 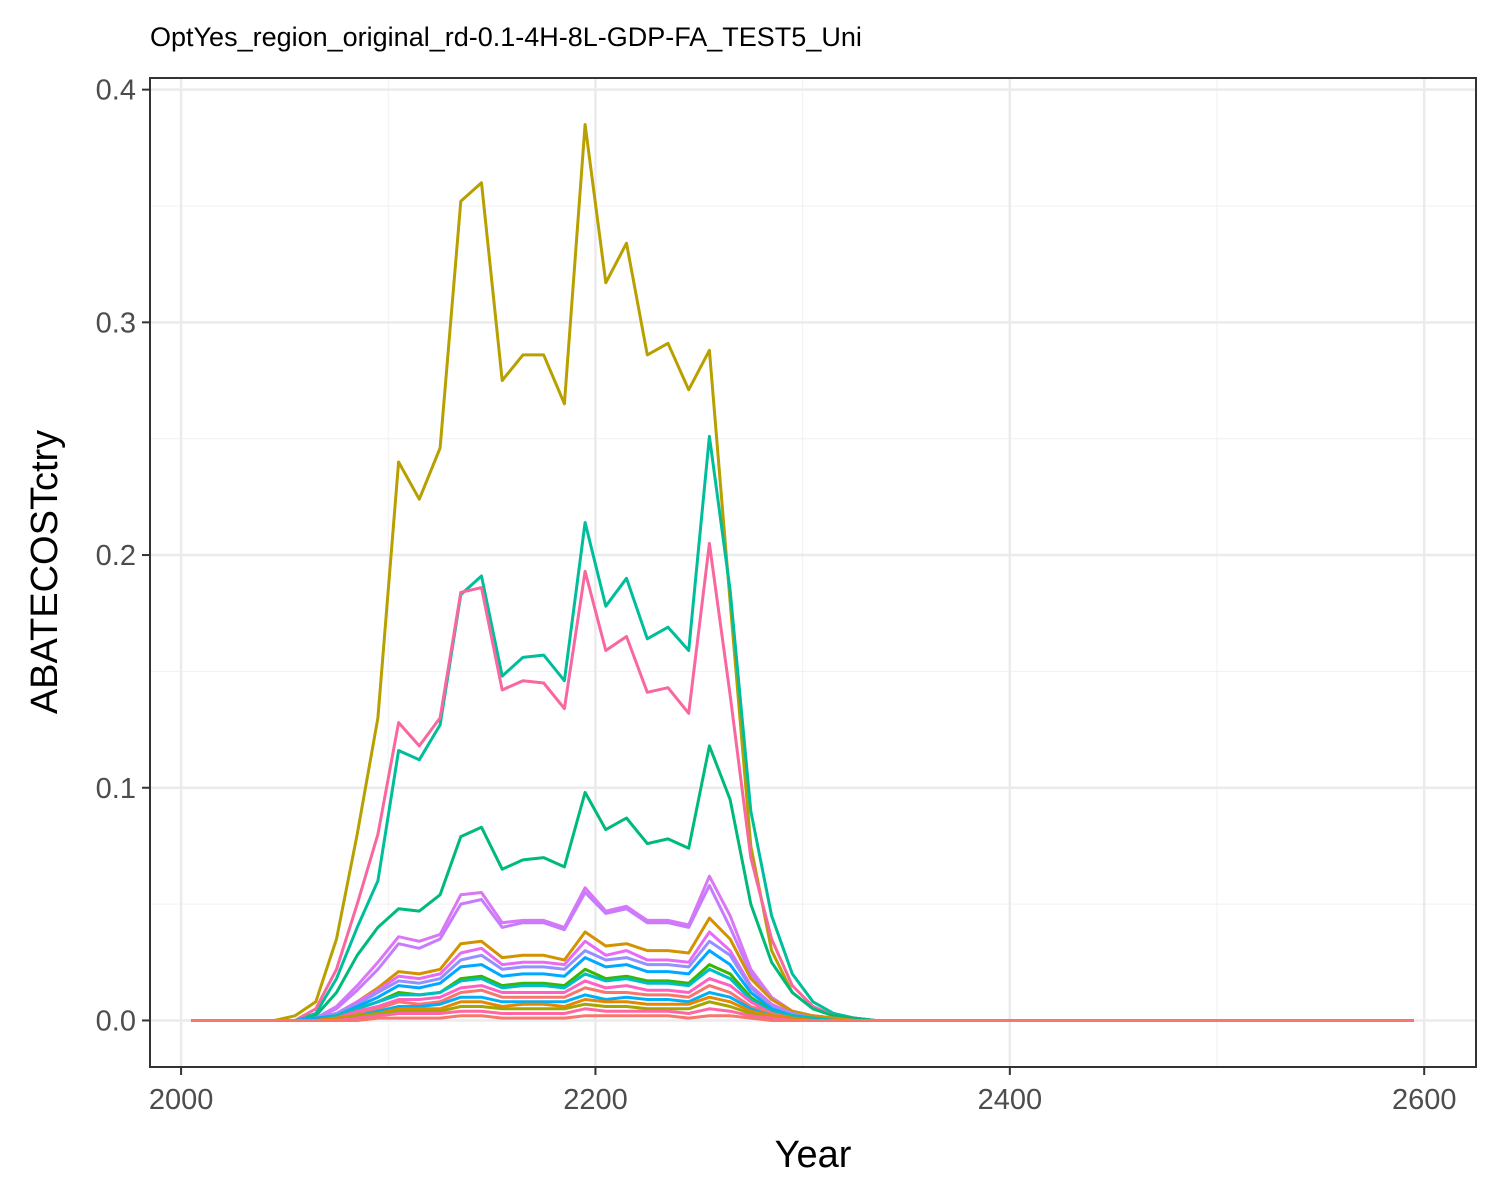 I want to click on y-axis: 0.0 0.1 0.2 0.3 0.4, so click(x=123, y=556).